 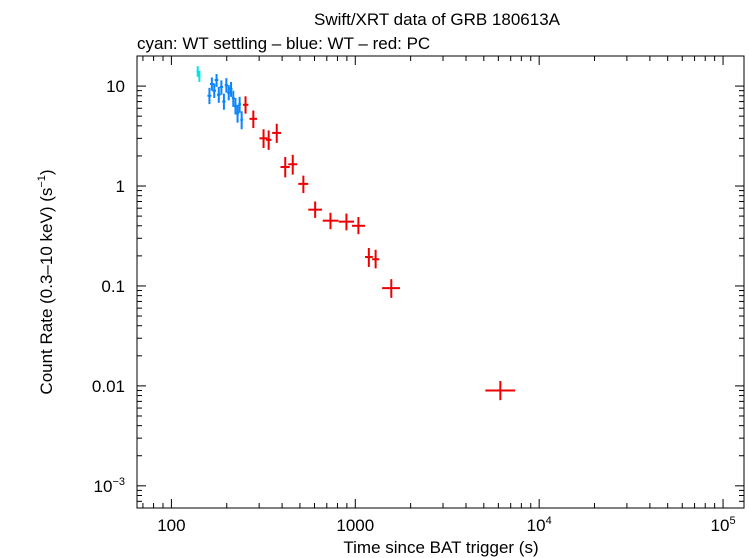 I want to click on series-wt, so click(x=225, y=102).